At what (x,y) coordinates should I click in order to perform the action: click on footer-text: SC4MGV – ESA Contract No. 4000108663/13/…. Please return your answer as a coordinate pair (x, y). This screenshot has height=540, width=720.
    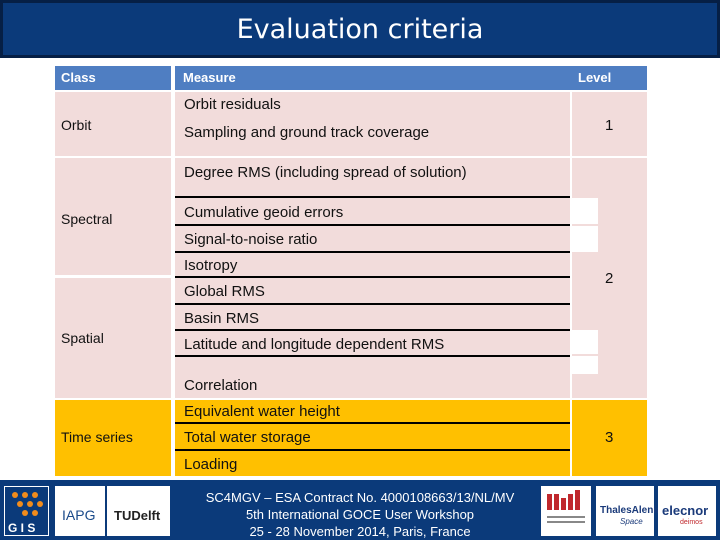
    Looking at the image, I should click on (360, 514).